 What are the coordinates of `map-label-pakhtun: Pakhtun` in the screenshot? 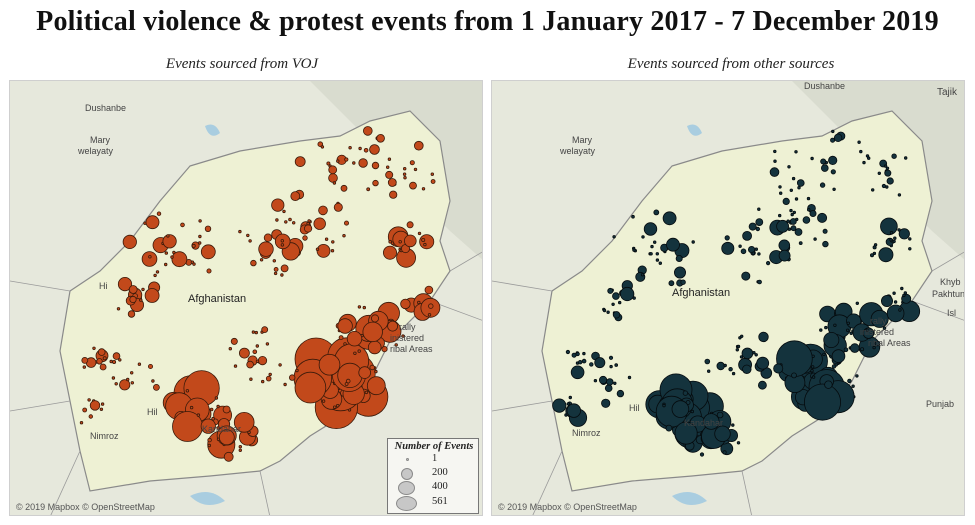 It's located at (948, 294).